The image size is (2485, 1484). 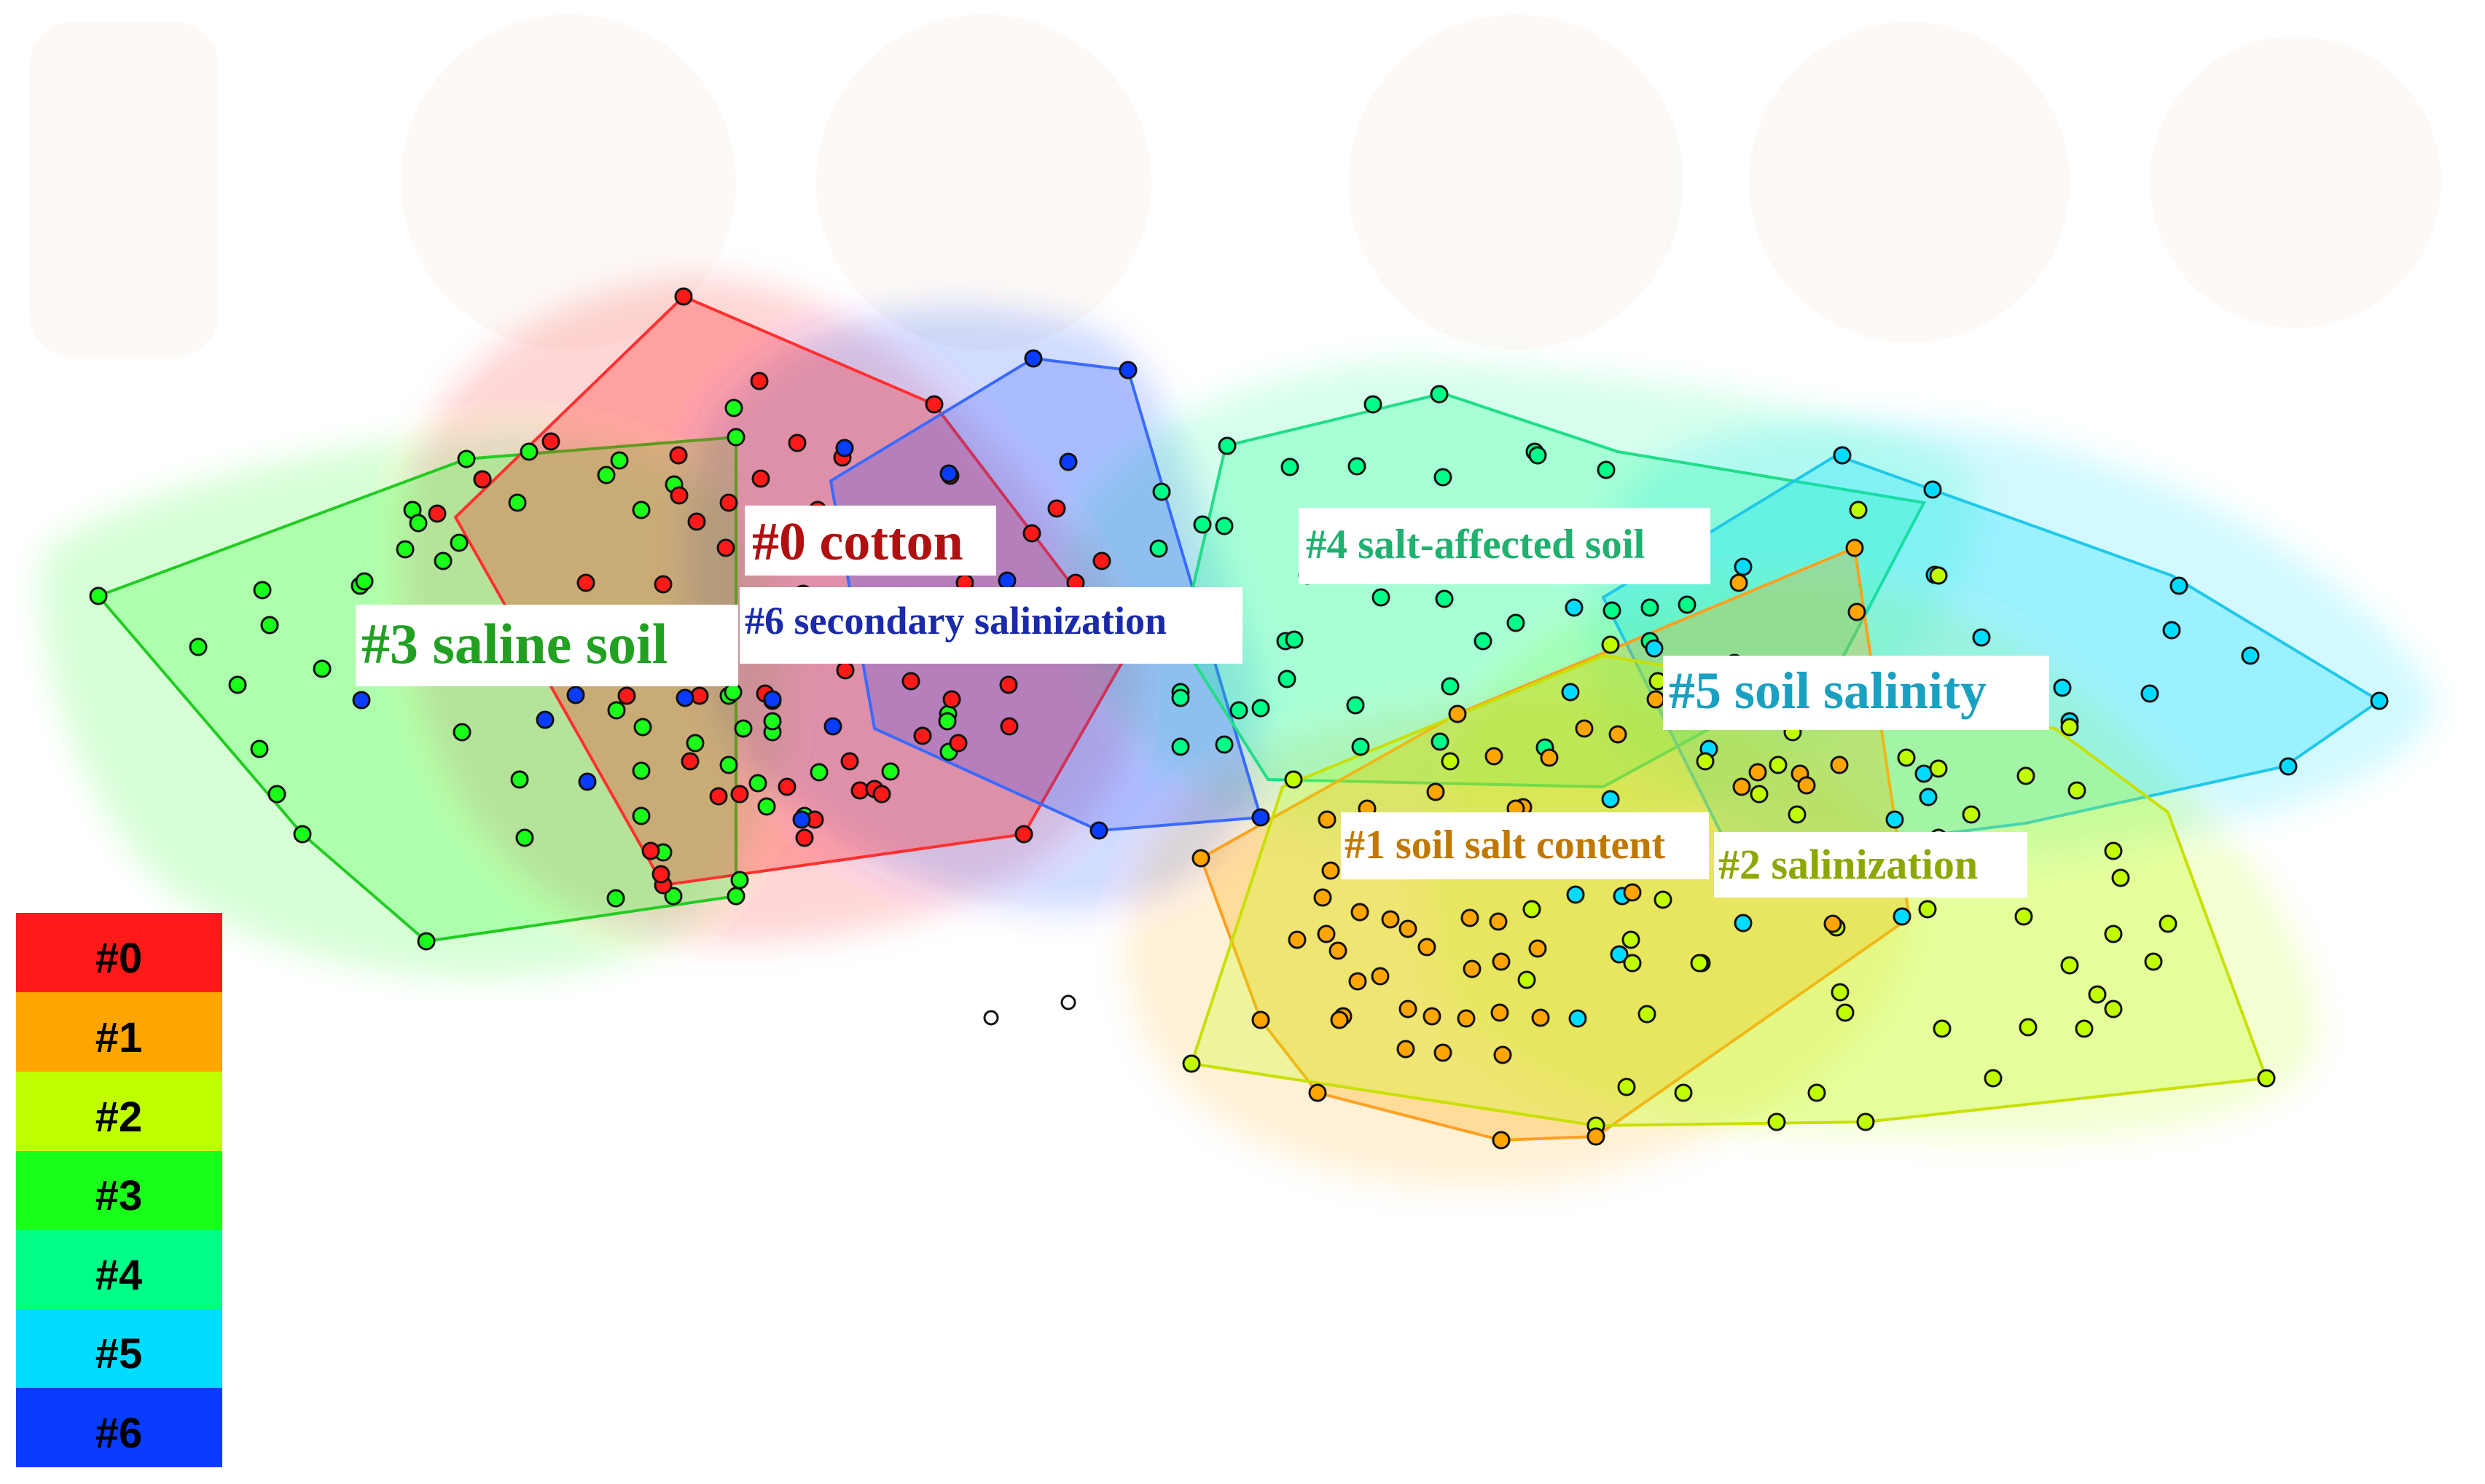 I want to click on legend-label-3: #3, so click(x=119, y=1196).